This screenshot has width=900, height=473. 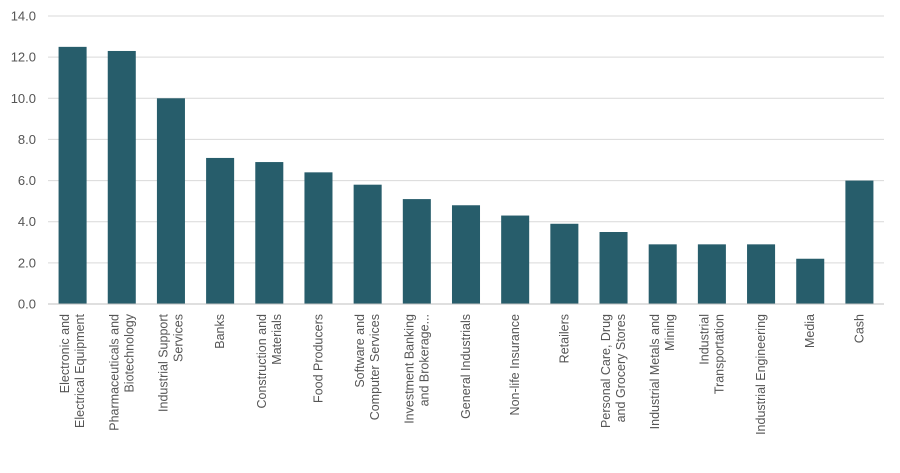 I want to click on x-tick-label: Electronic and Electrical Equipment, so click(x=72, y=370).